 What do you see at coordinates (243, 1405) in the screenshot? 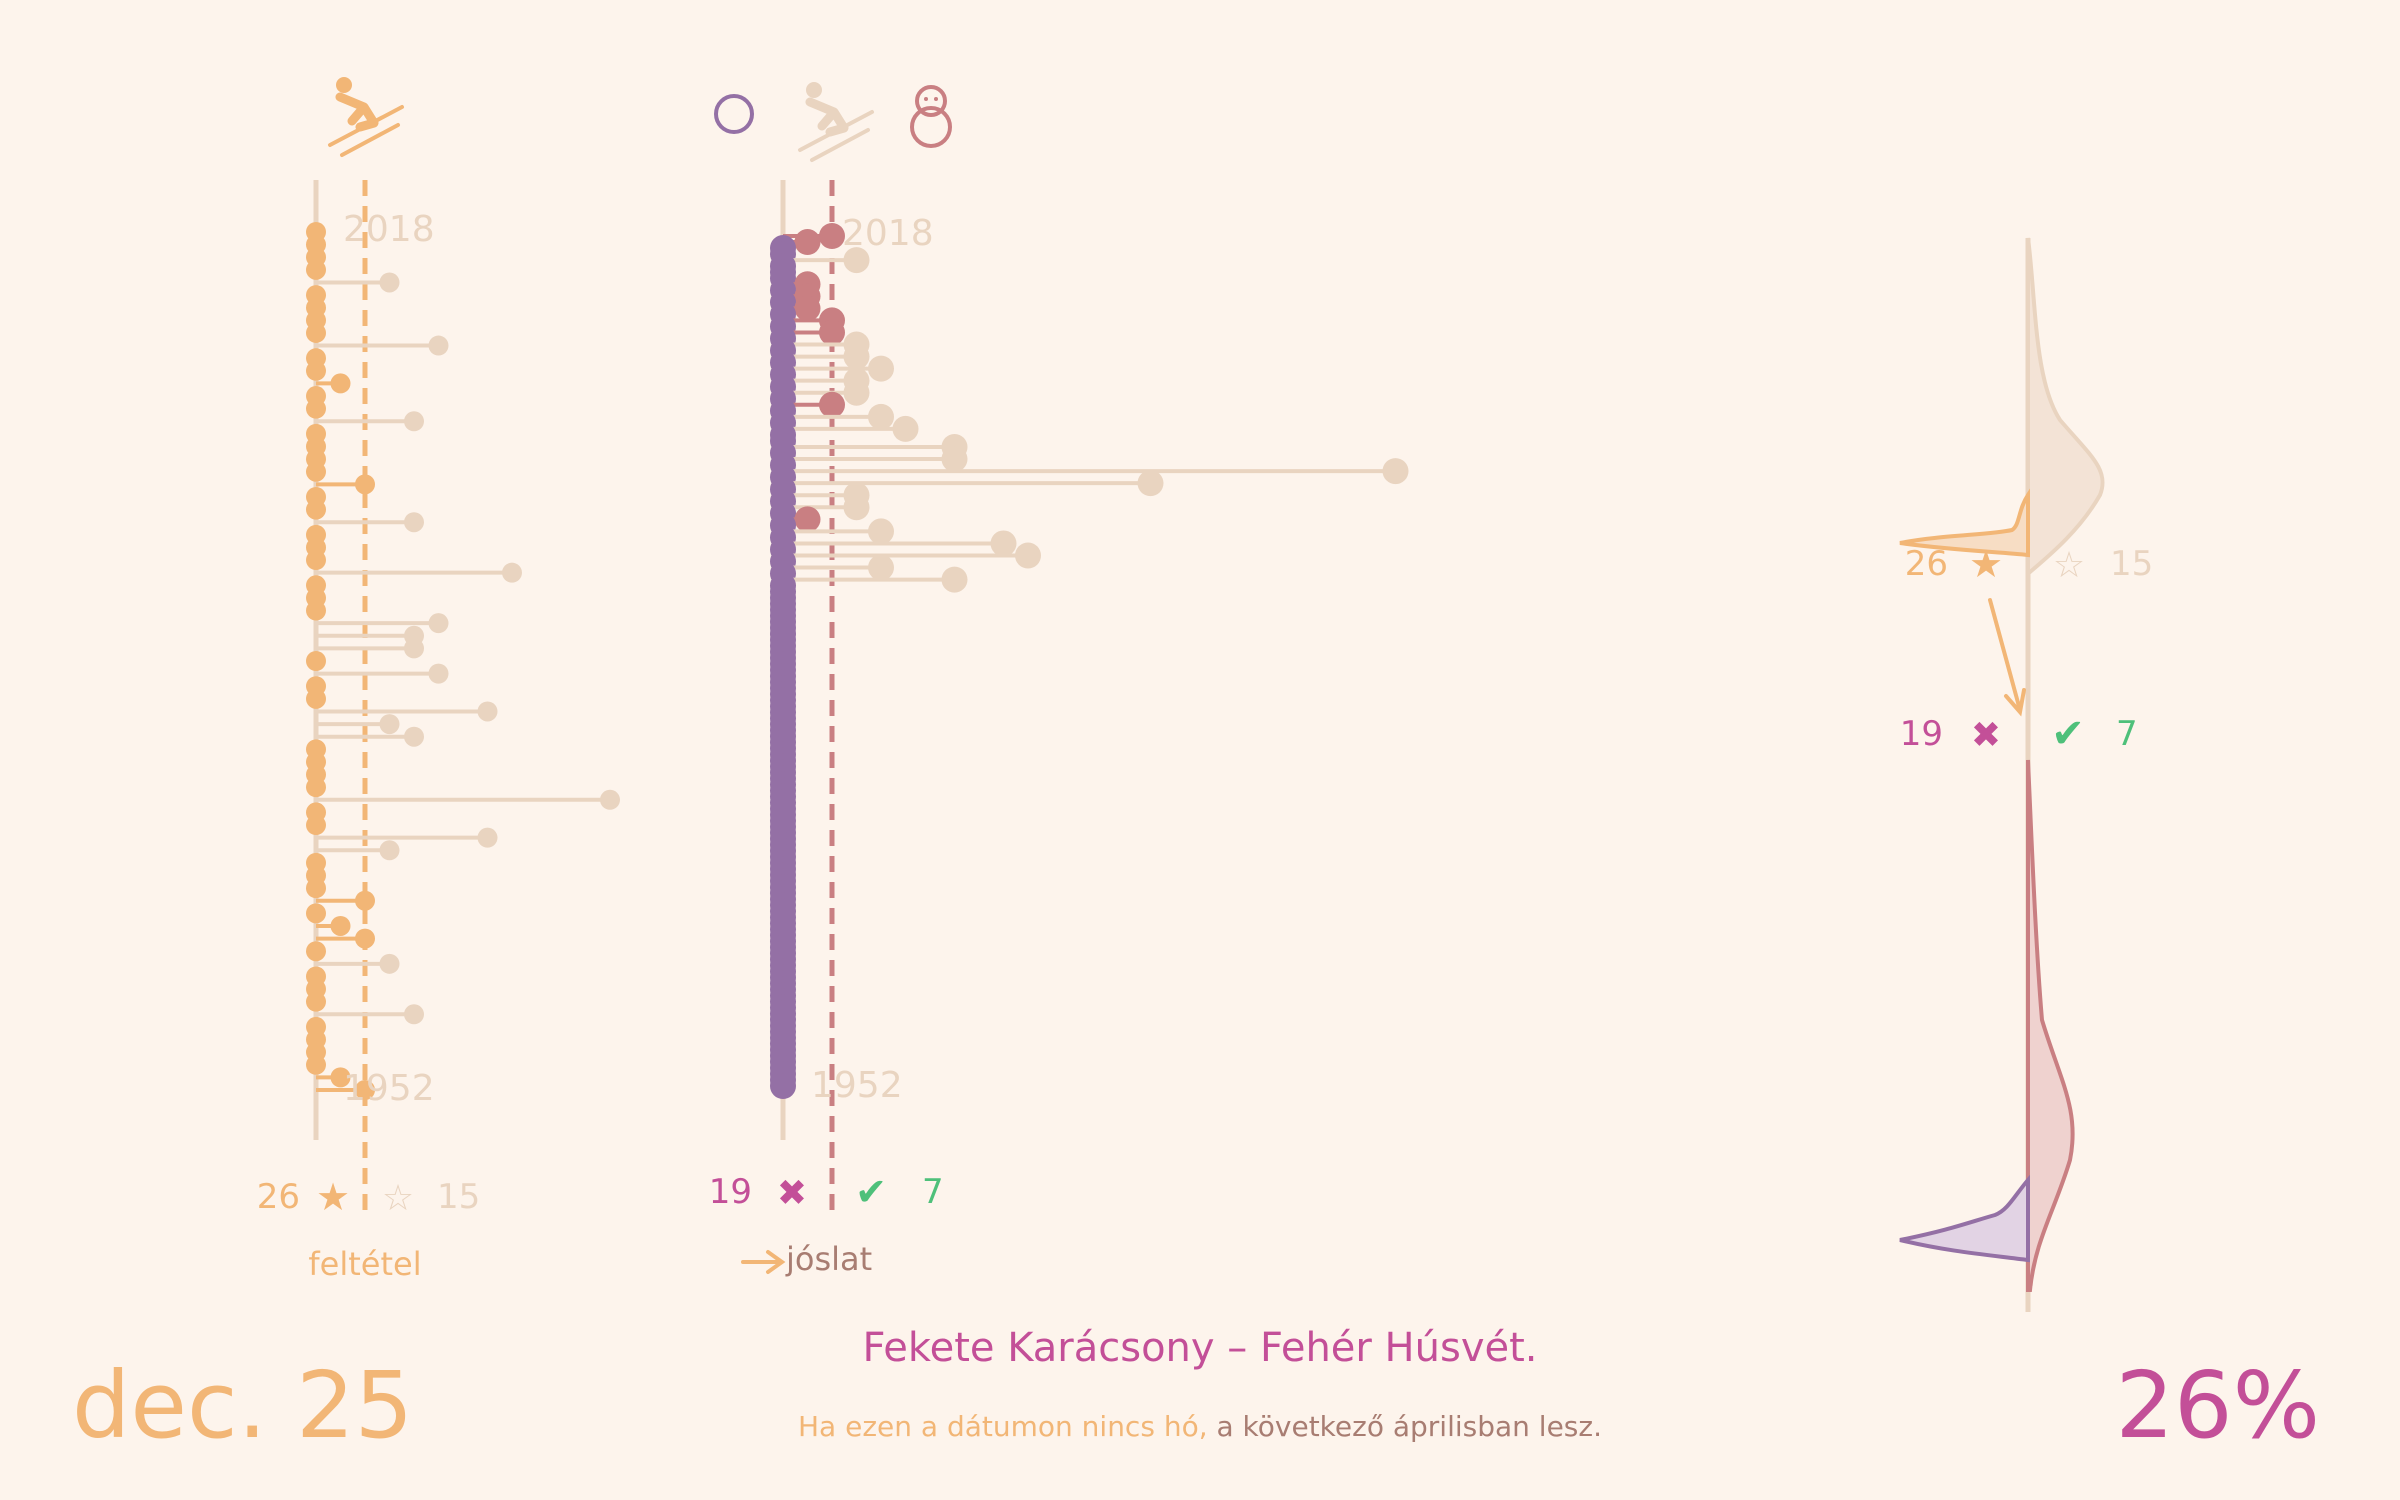
I see `date-label: dec. 25` at bounding box center [243, 1405].